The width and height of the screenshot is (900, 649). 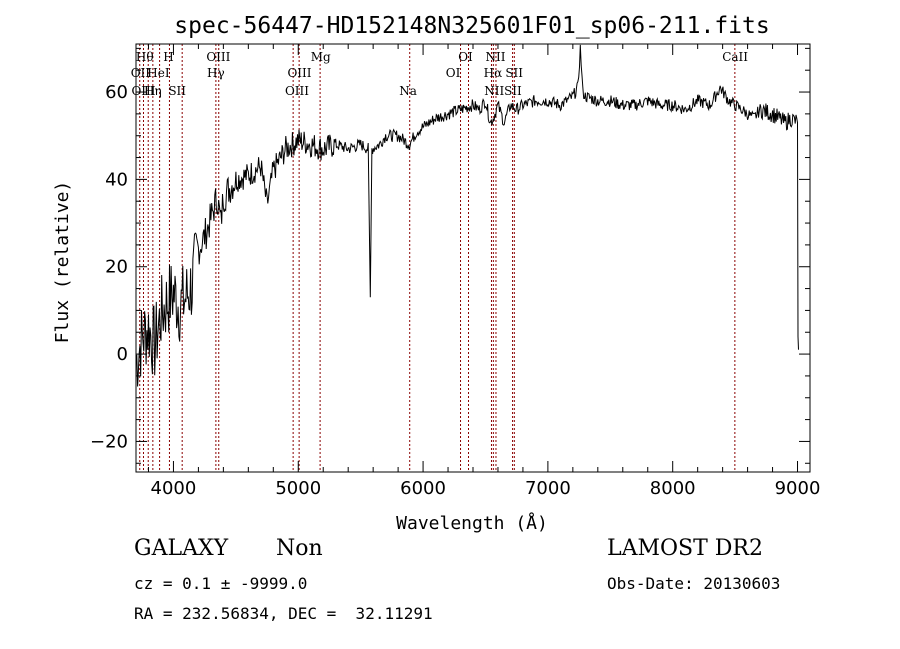 What do you see at coordinates (298, 488) in the screenshot?
I see `x-tick-label: 5000` at bounding box center [298, 488].